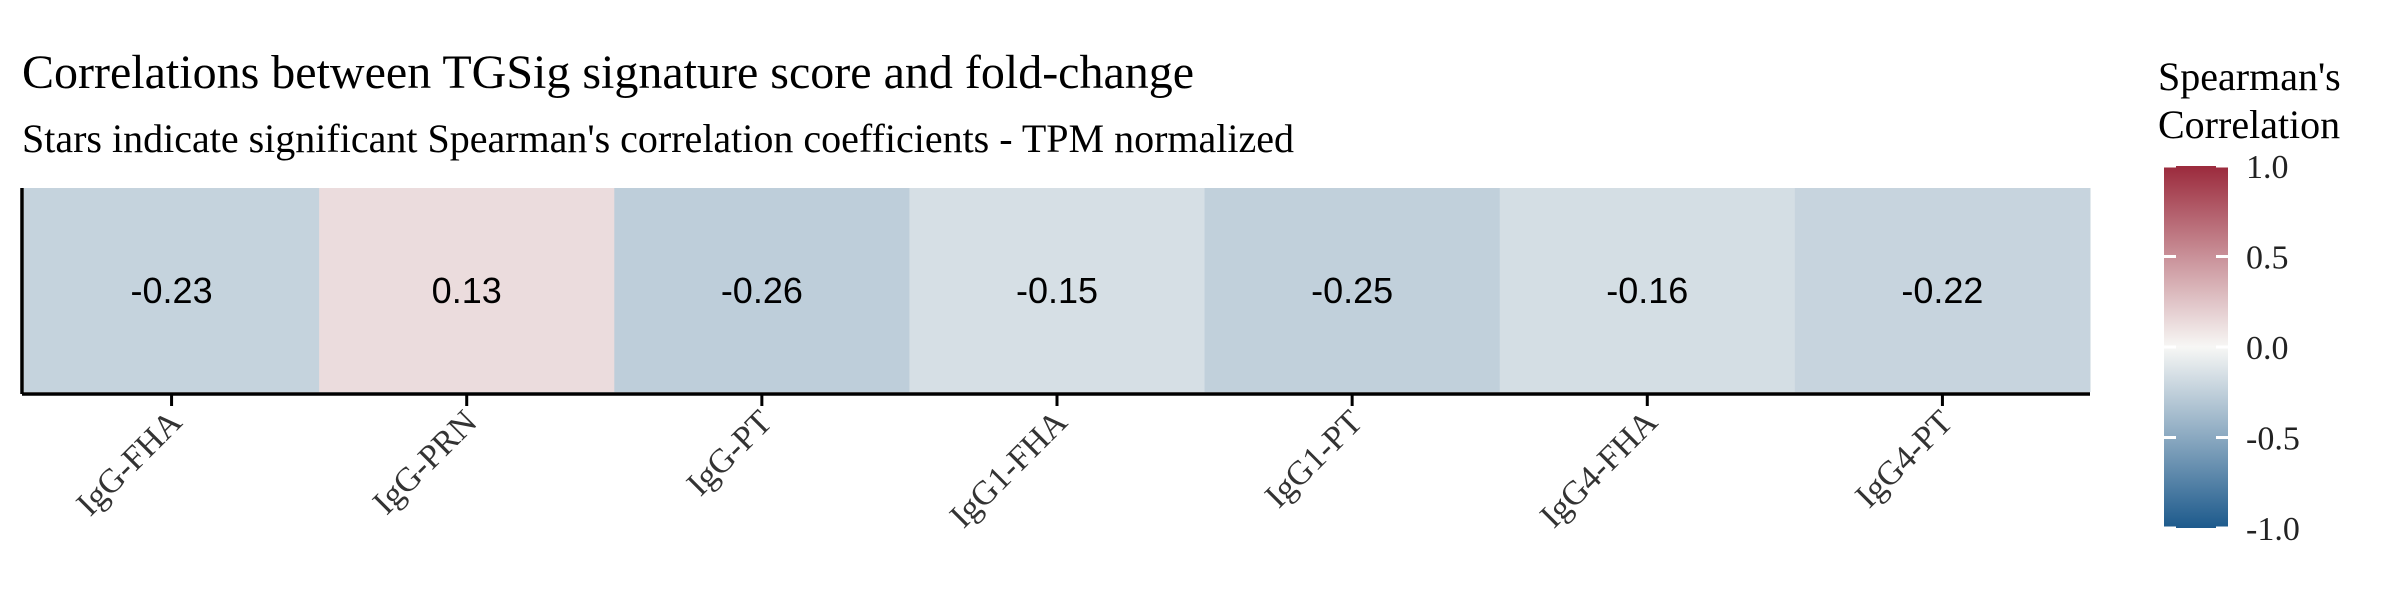  Describe the element at coordinates (1599, 469) in the screenshot. I see `x-tick-label: IgG4-FHA` at that location.